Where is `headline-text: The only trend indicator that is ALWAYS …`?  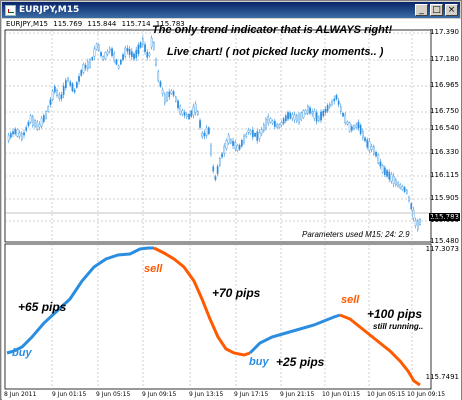
headline-text: The only trend indicator that is ALWAYS … is located at coordinates (272, 30).